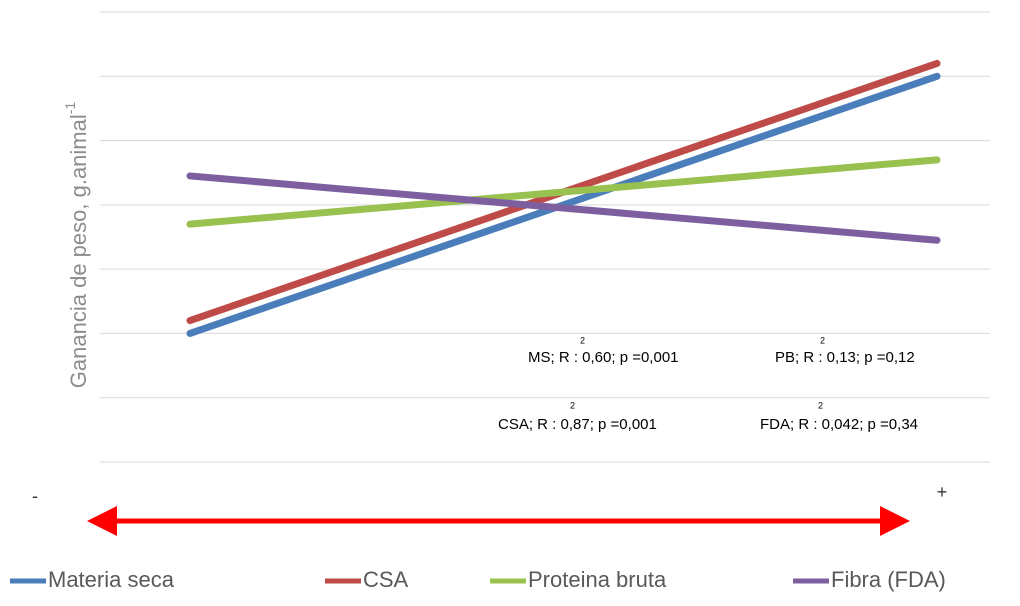  What do you see at coordinates (76, 245) in the screenshot?
I see `y-axis-label: Ganancia de peso, g.animal-1` at bounding box center [76, 245].